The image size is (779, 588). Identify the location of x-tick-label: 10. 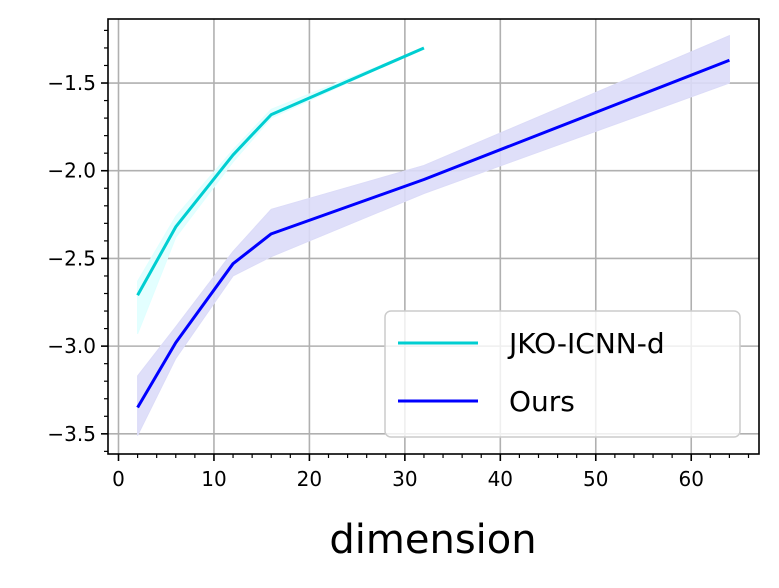
(213, 479).